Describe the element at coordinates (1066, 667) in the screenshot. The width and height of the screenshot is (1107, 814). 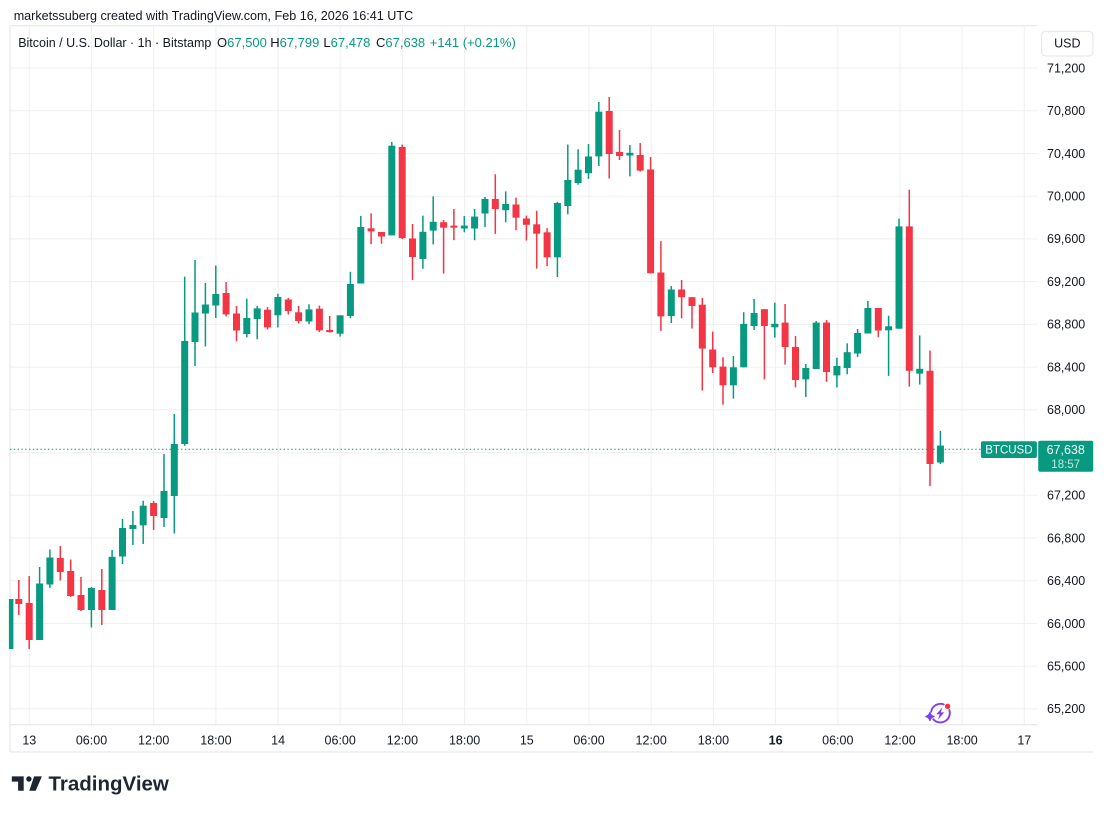
I see `svg-text: 65,600` at that location.